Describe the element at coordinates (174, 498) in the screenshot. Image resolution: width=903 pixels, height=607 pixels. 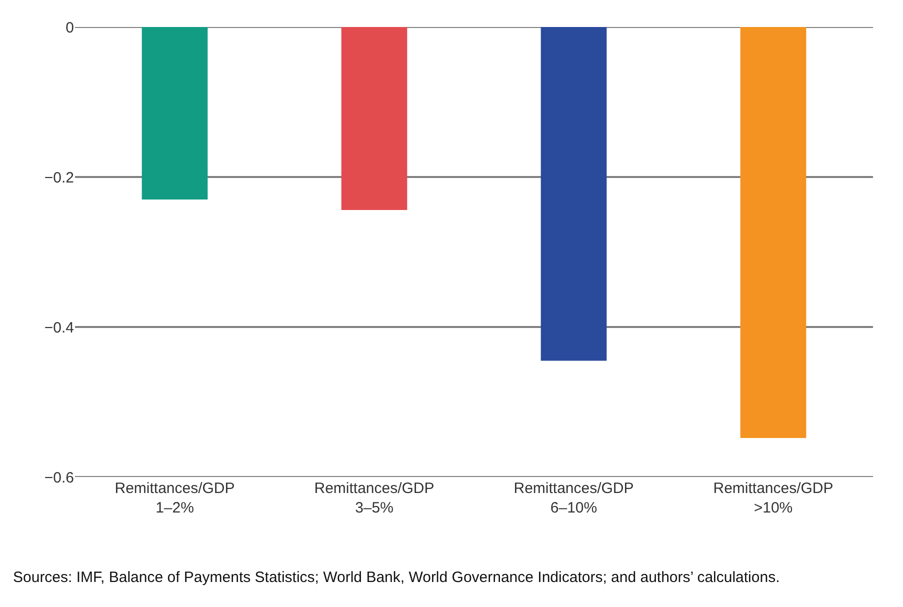
I see `x-tick-label: Remittances/GDP 1–2%` at that location.